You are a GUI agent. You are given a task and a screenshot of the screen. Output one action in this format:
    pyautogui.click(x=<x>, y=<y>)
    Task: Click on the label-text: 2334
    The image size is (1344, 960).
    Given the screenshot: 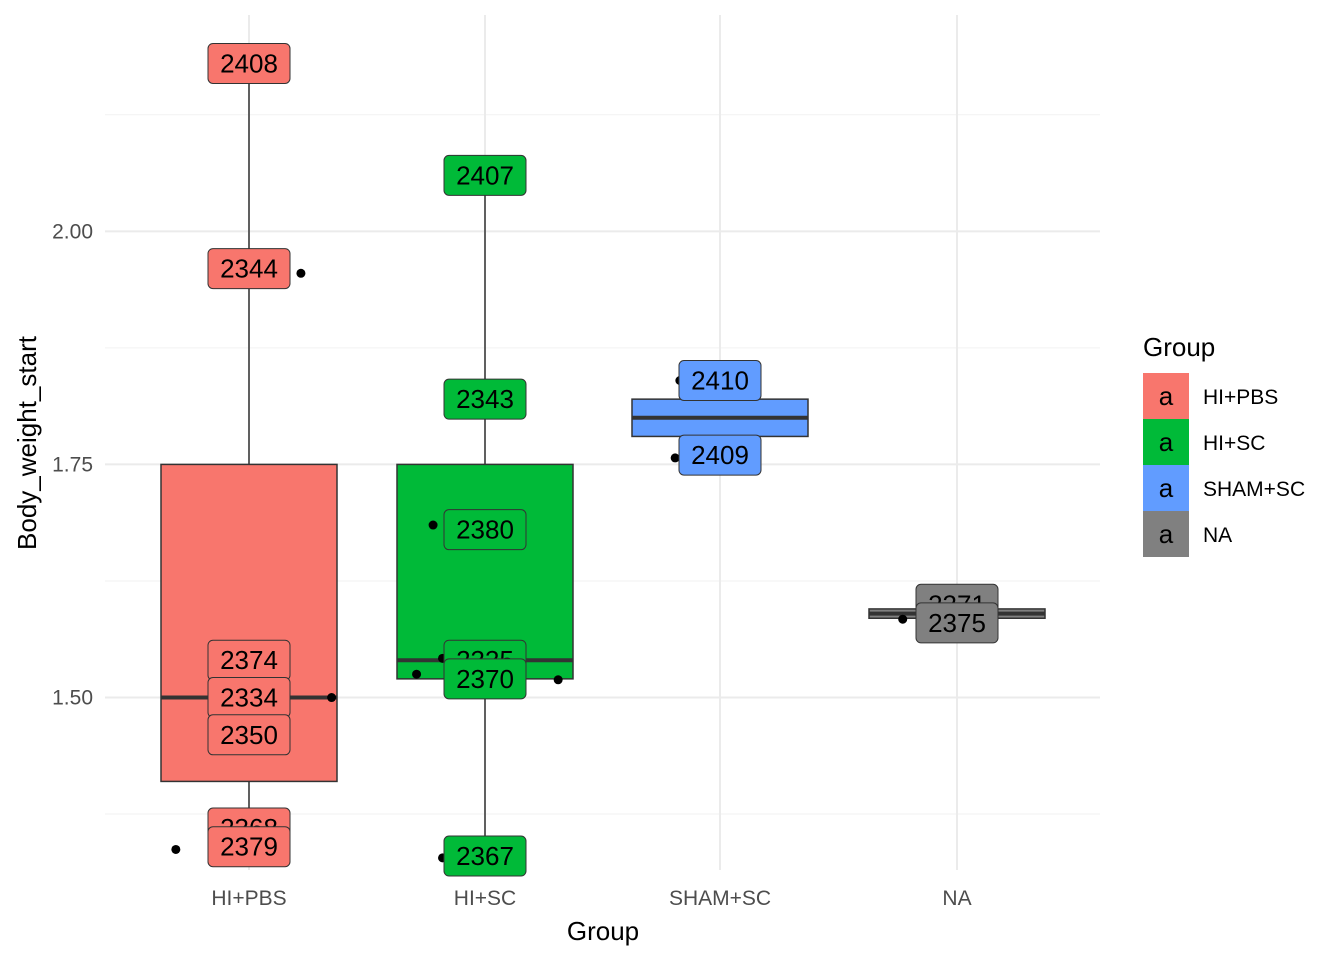 What is the action you would take?
    pyautogui.click(x=249, y=698)
    